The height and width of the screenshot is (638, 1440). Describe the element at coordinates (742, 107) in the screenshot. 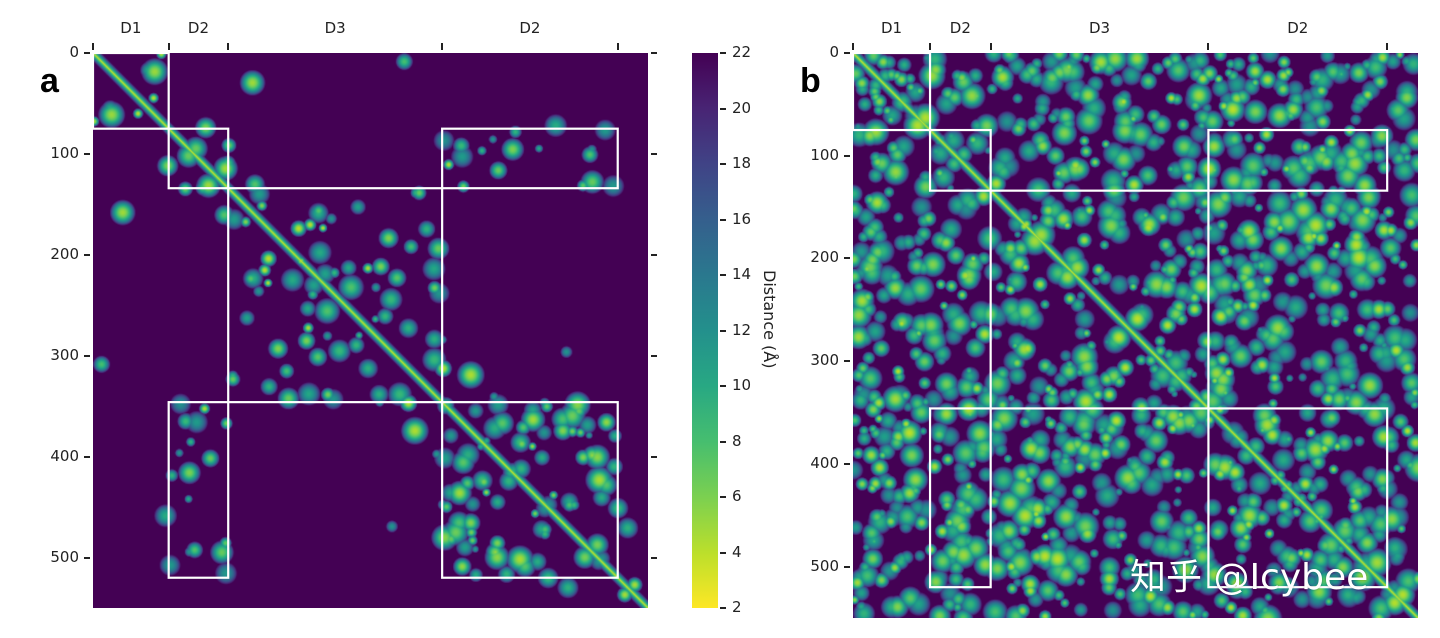

I see `colorbar-tick-label: 20` at that location.